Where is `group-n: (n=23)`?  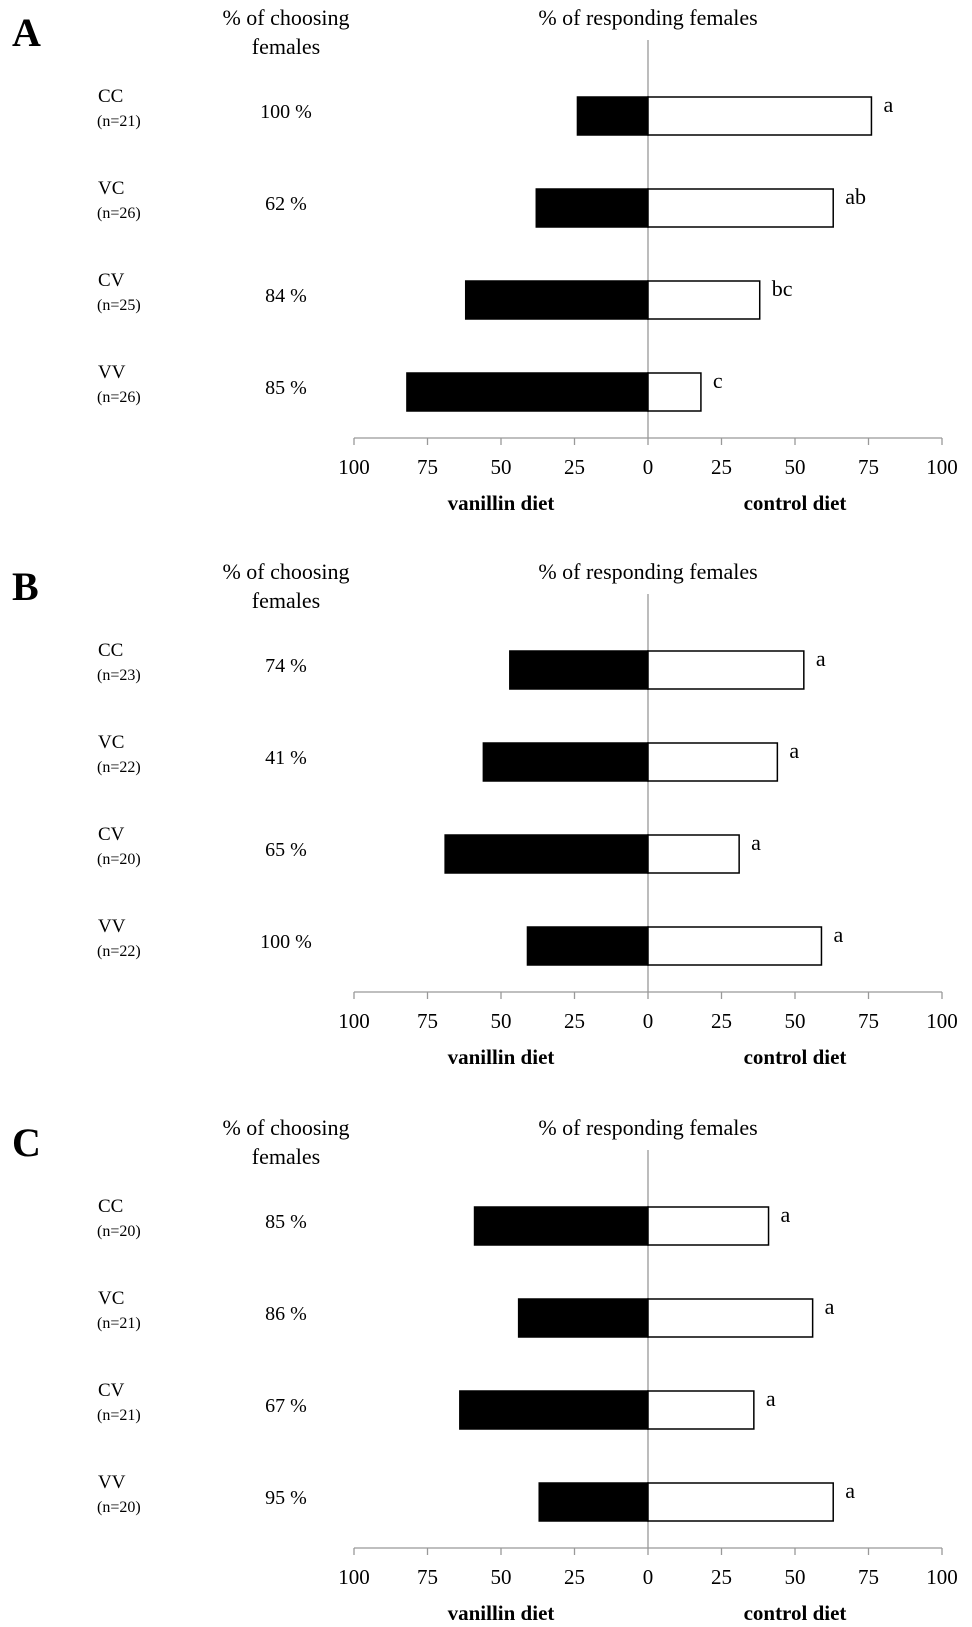 group-n: (n=23) is located at coordinates (119, 675).